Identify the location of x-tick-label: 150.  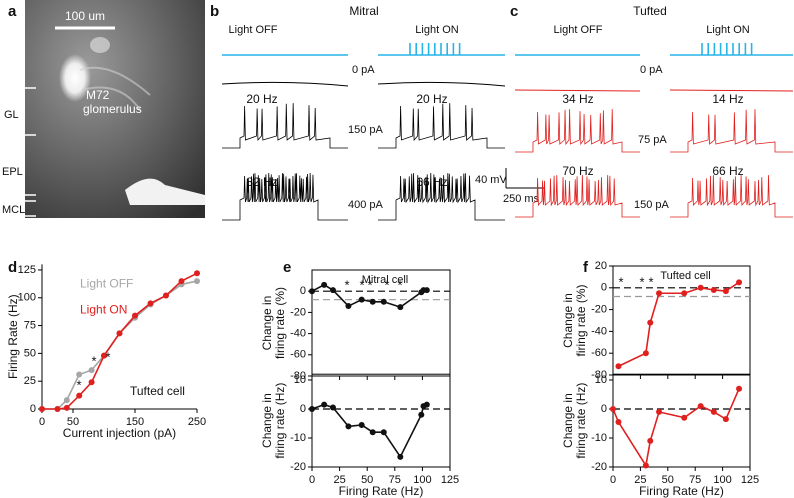
(135, 422).